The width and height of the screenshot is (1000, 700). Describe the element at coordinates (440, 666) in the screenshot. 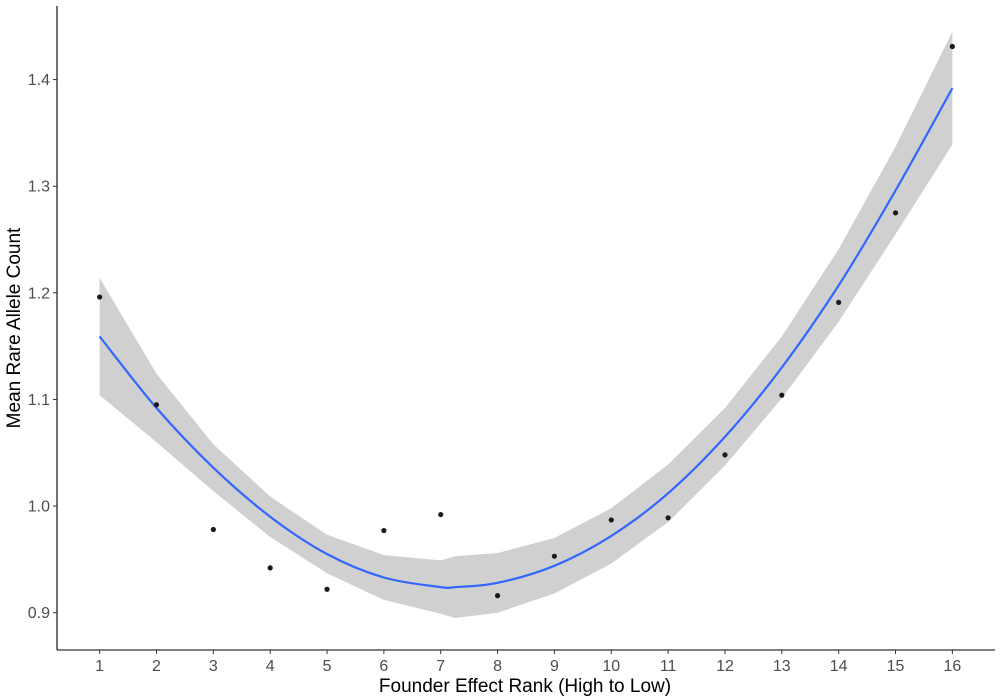

I see `x-tick-label: 7` at that location.